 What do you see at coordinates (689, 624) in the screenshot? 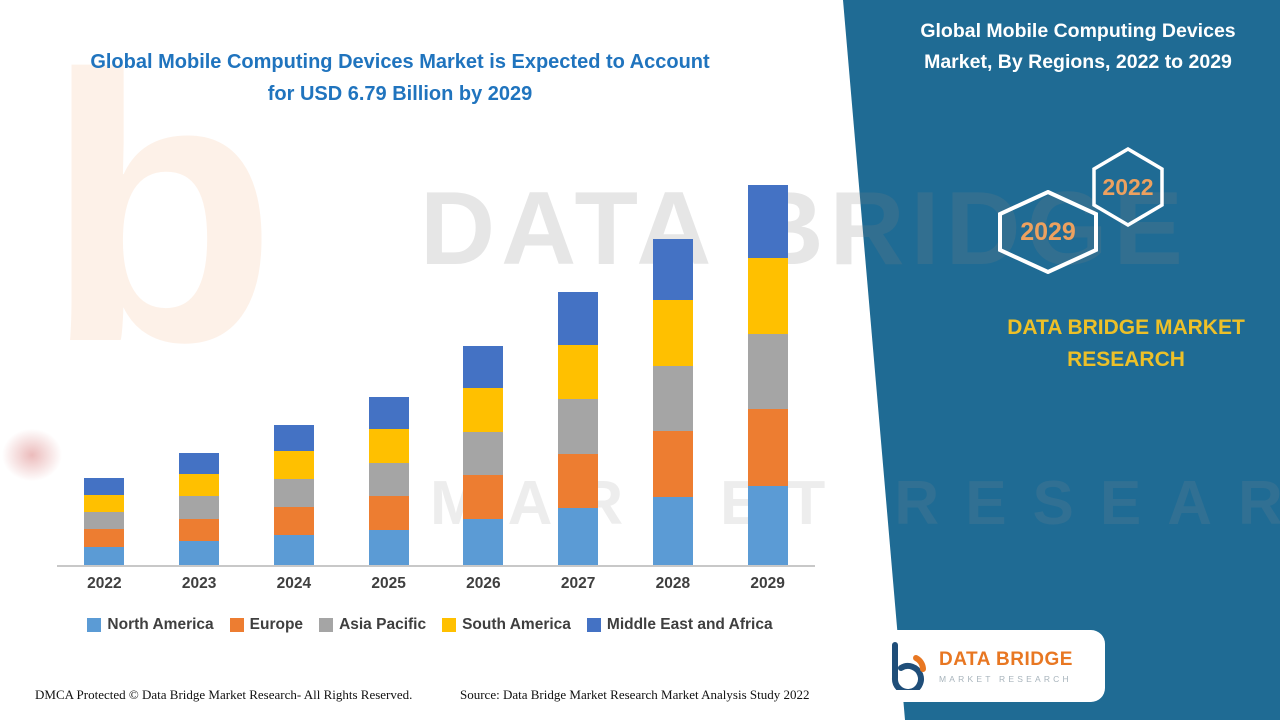
I see `legend-label-middle-east-and-africa: Middle East and Africa` at bounding box center [689, 624].